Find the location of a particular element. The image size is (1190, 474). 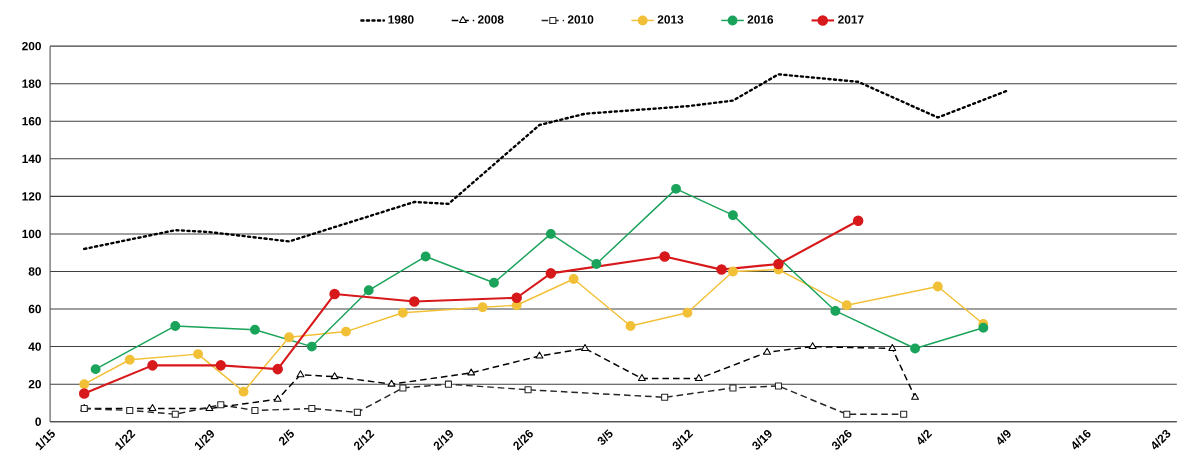

x-tick-label: 3/19 is located at coordinates (762, 439).